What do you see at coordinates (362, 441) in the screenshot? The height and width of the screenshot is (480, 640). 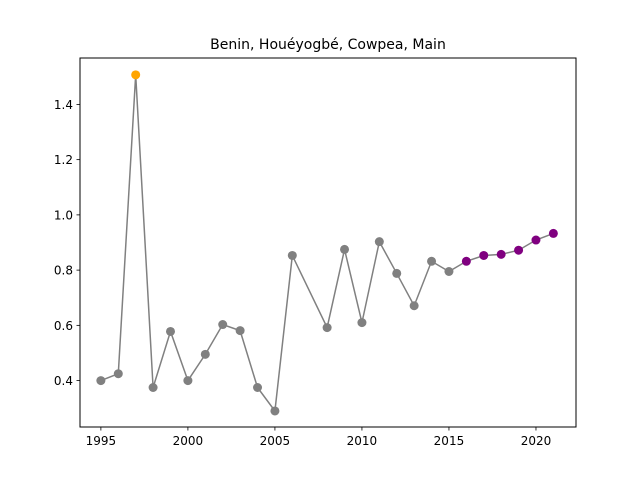 I see `x-tick-label: 2010` at bounding box center [362, 441].